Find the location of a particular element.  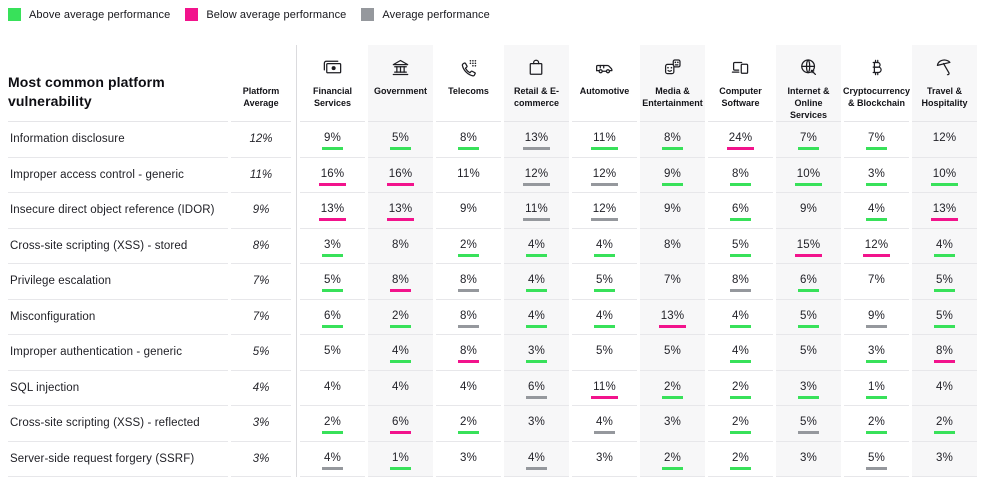

column-label: Retail & E-commerce is located at coordinates (536, 97).